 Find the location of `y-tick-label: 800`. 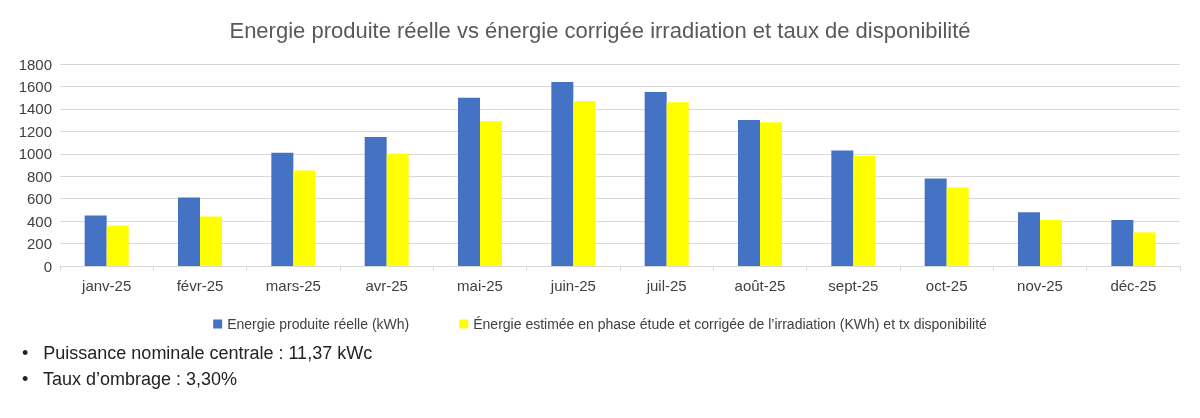

y-tick-label: 800 is located at coordinates (39, 176).